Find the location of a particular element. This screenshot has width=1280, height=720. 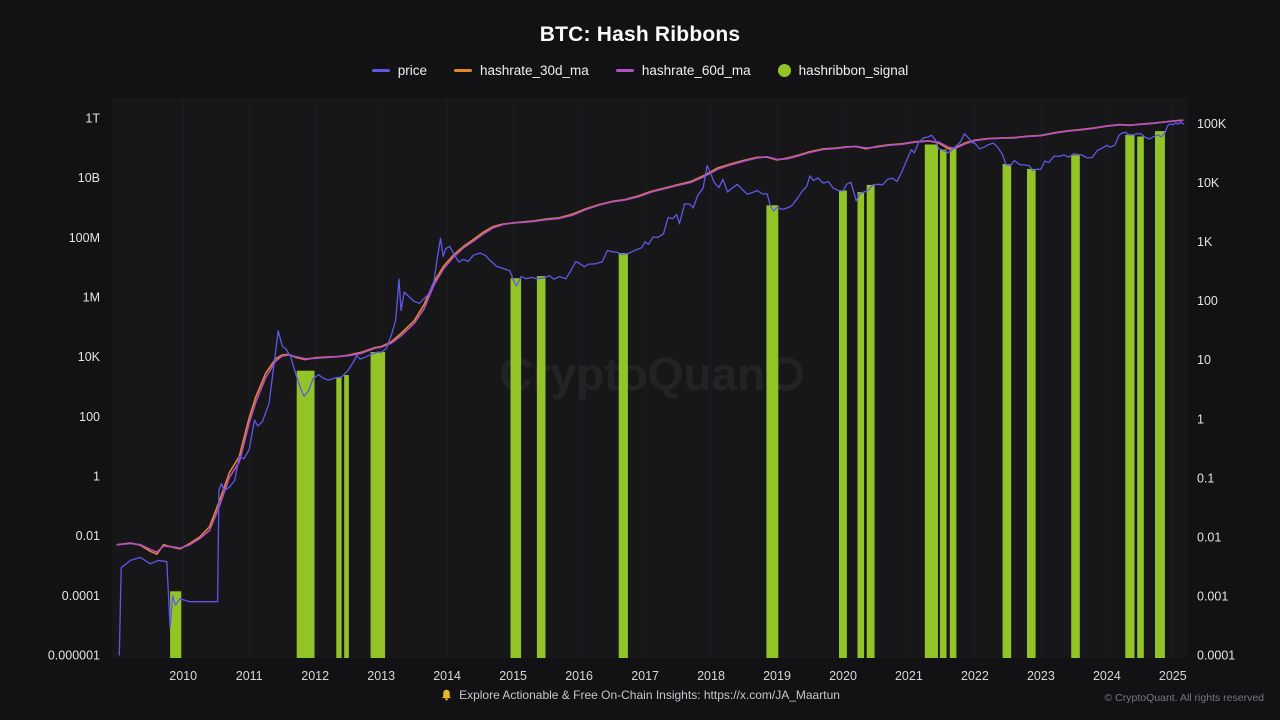

legend-item-price: price is located at coordinates (399, 70).